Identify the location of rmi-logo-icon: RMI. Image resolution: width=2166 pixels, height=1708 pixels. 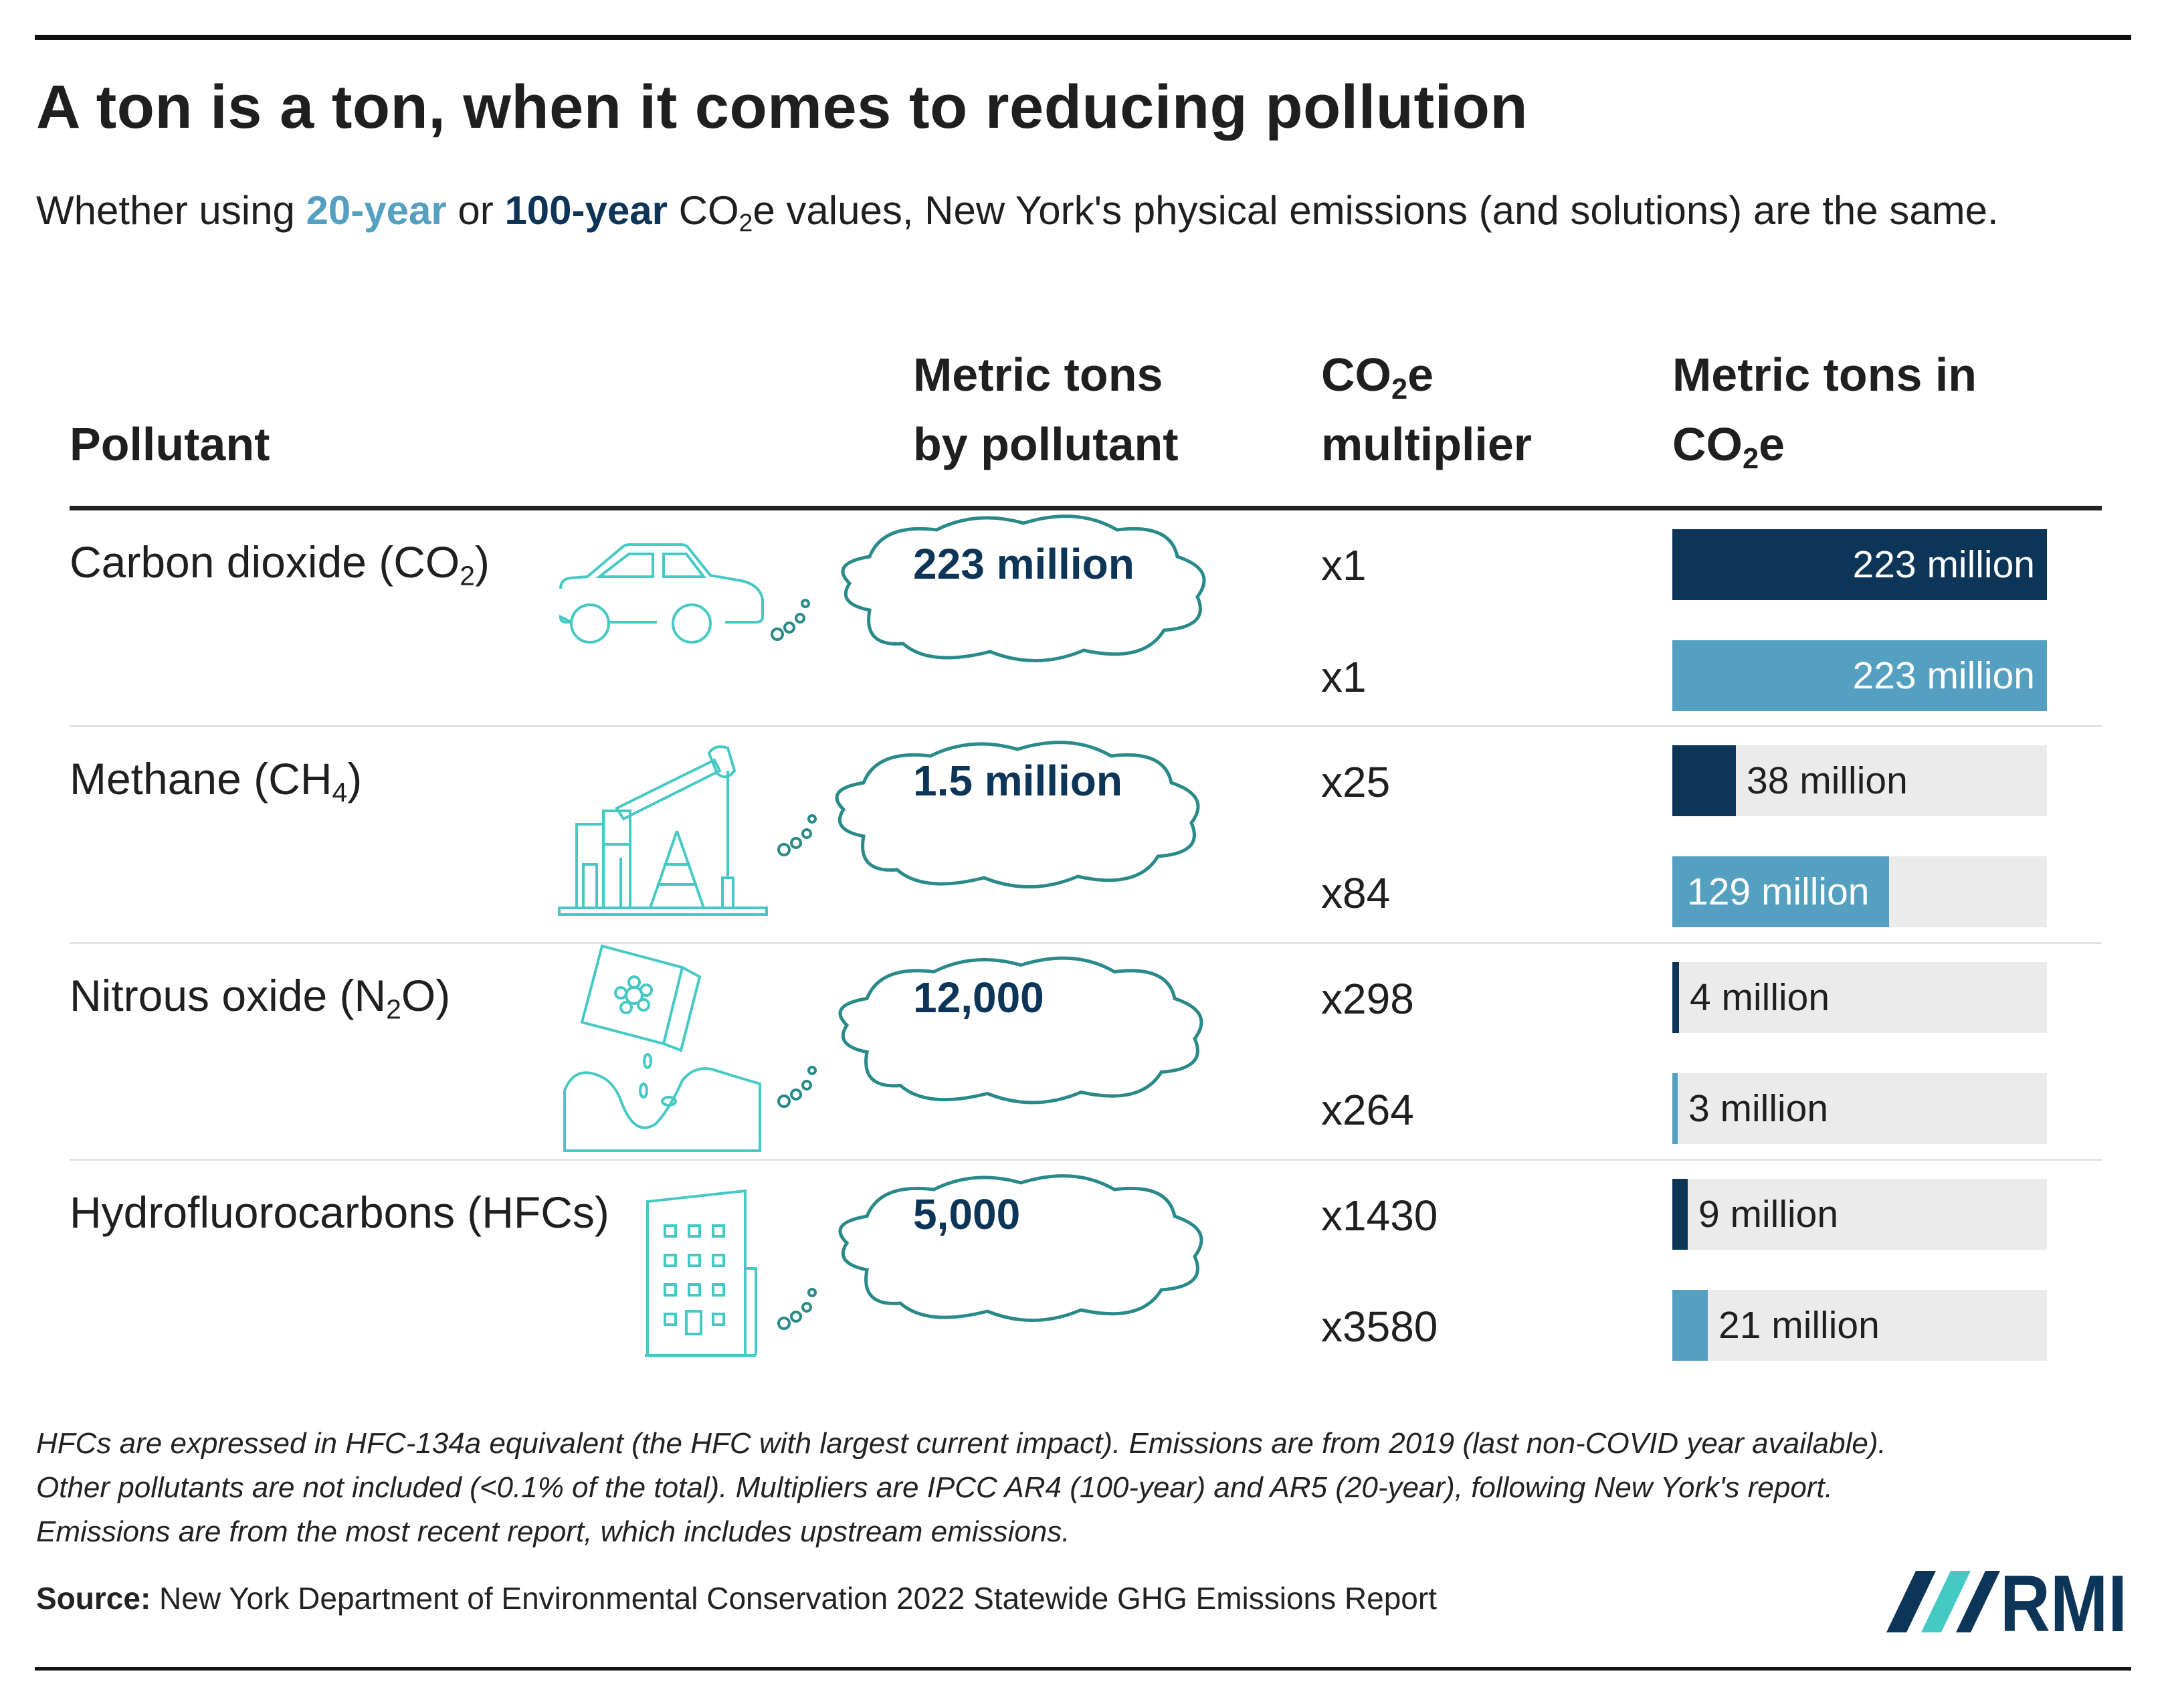
(2007, 1603).